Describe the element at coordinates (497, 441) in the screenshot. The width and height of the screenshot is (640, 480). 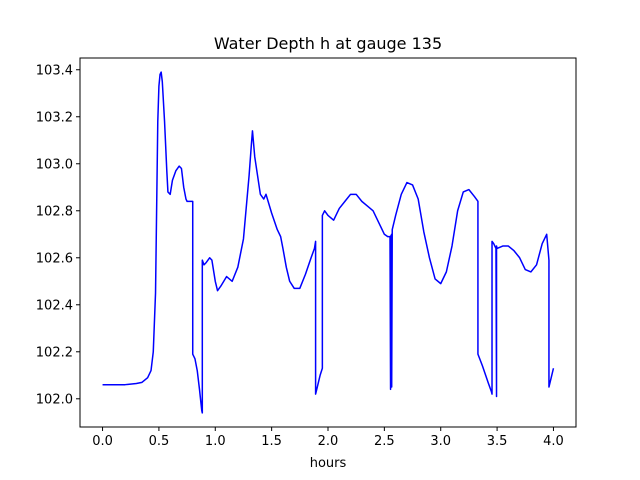
I see `x-tick-label: 3.5` at that location.